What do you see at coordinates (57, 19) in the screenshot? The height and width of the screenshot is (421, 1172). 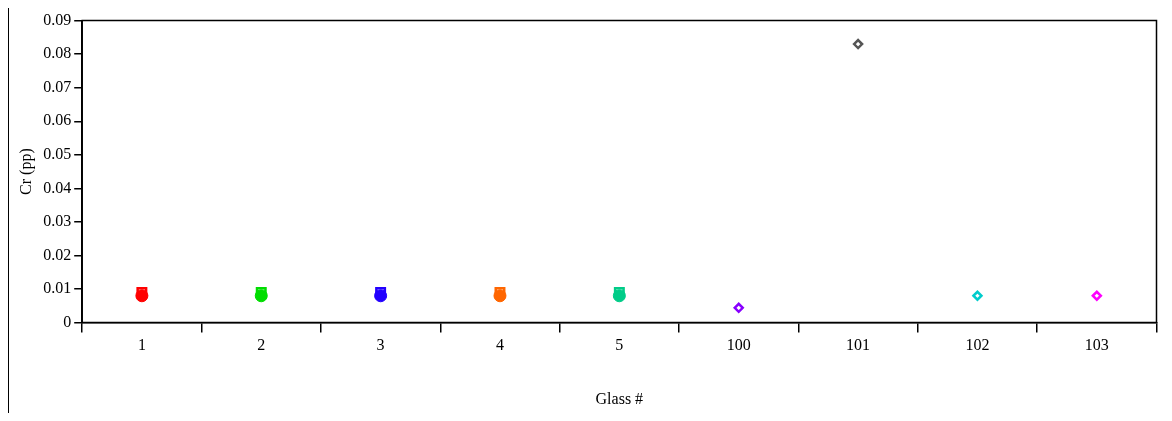 I see `y-tick-label: 0.09` at bounding box center [57, 19].